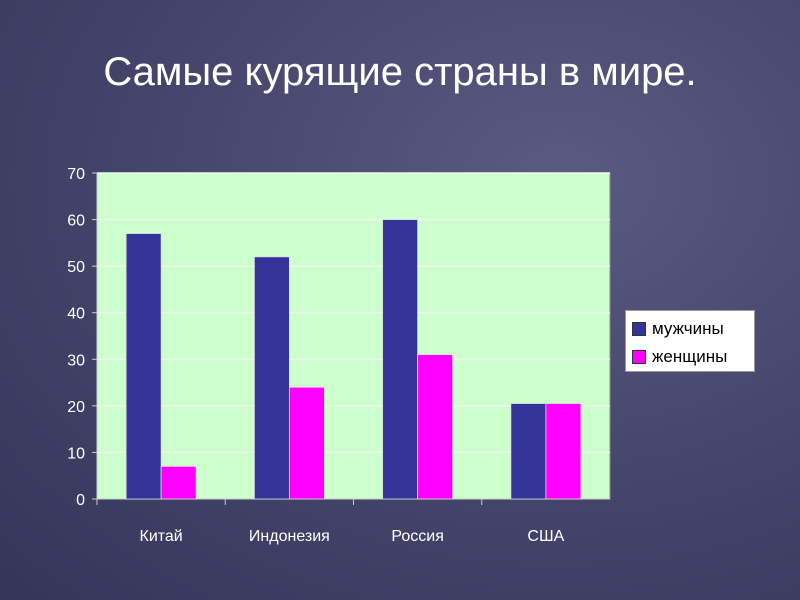  I want to click on y-tick-label: 70, so click(76, 174).